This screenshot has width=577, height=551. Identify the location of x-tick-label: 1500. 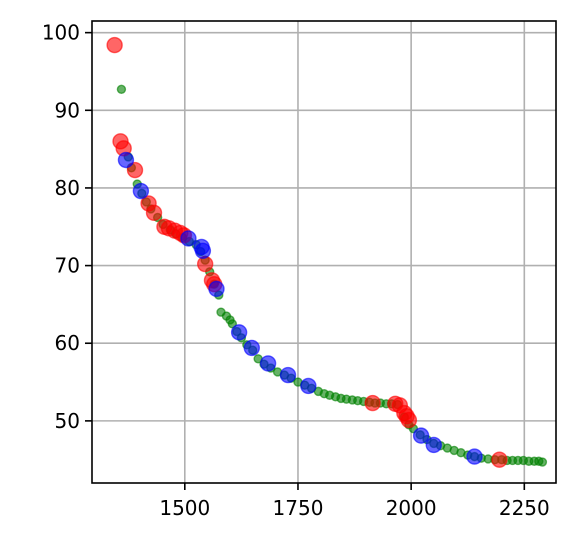
(184, 508).